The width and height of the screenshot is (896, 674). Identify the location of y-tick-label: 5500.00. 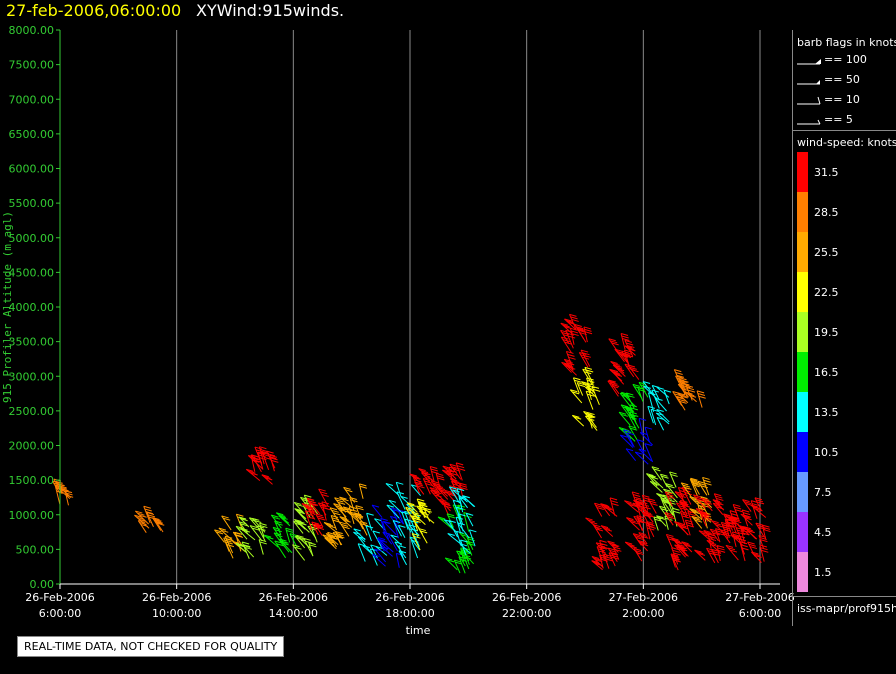
(32, 203).